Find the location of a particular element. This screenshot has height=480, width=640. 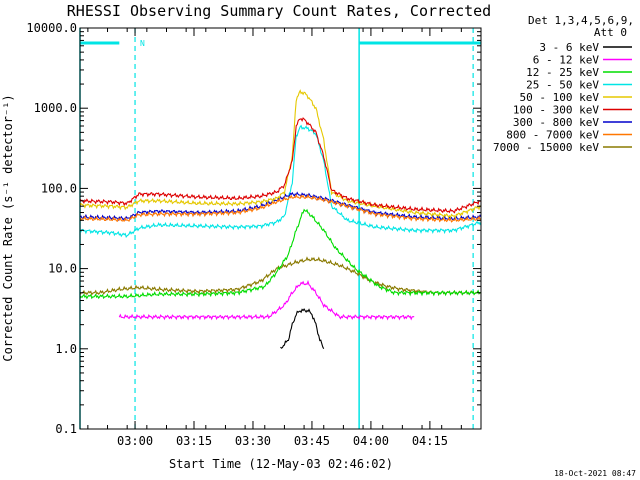

x-tick-label: 04:15 is located at coordinates (430, 441).